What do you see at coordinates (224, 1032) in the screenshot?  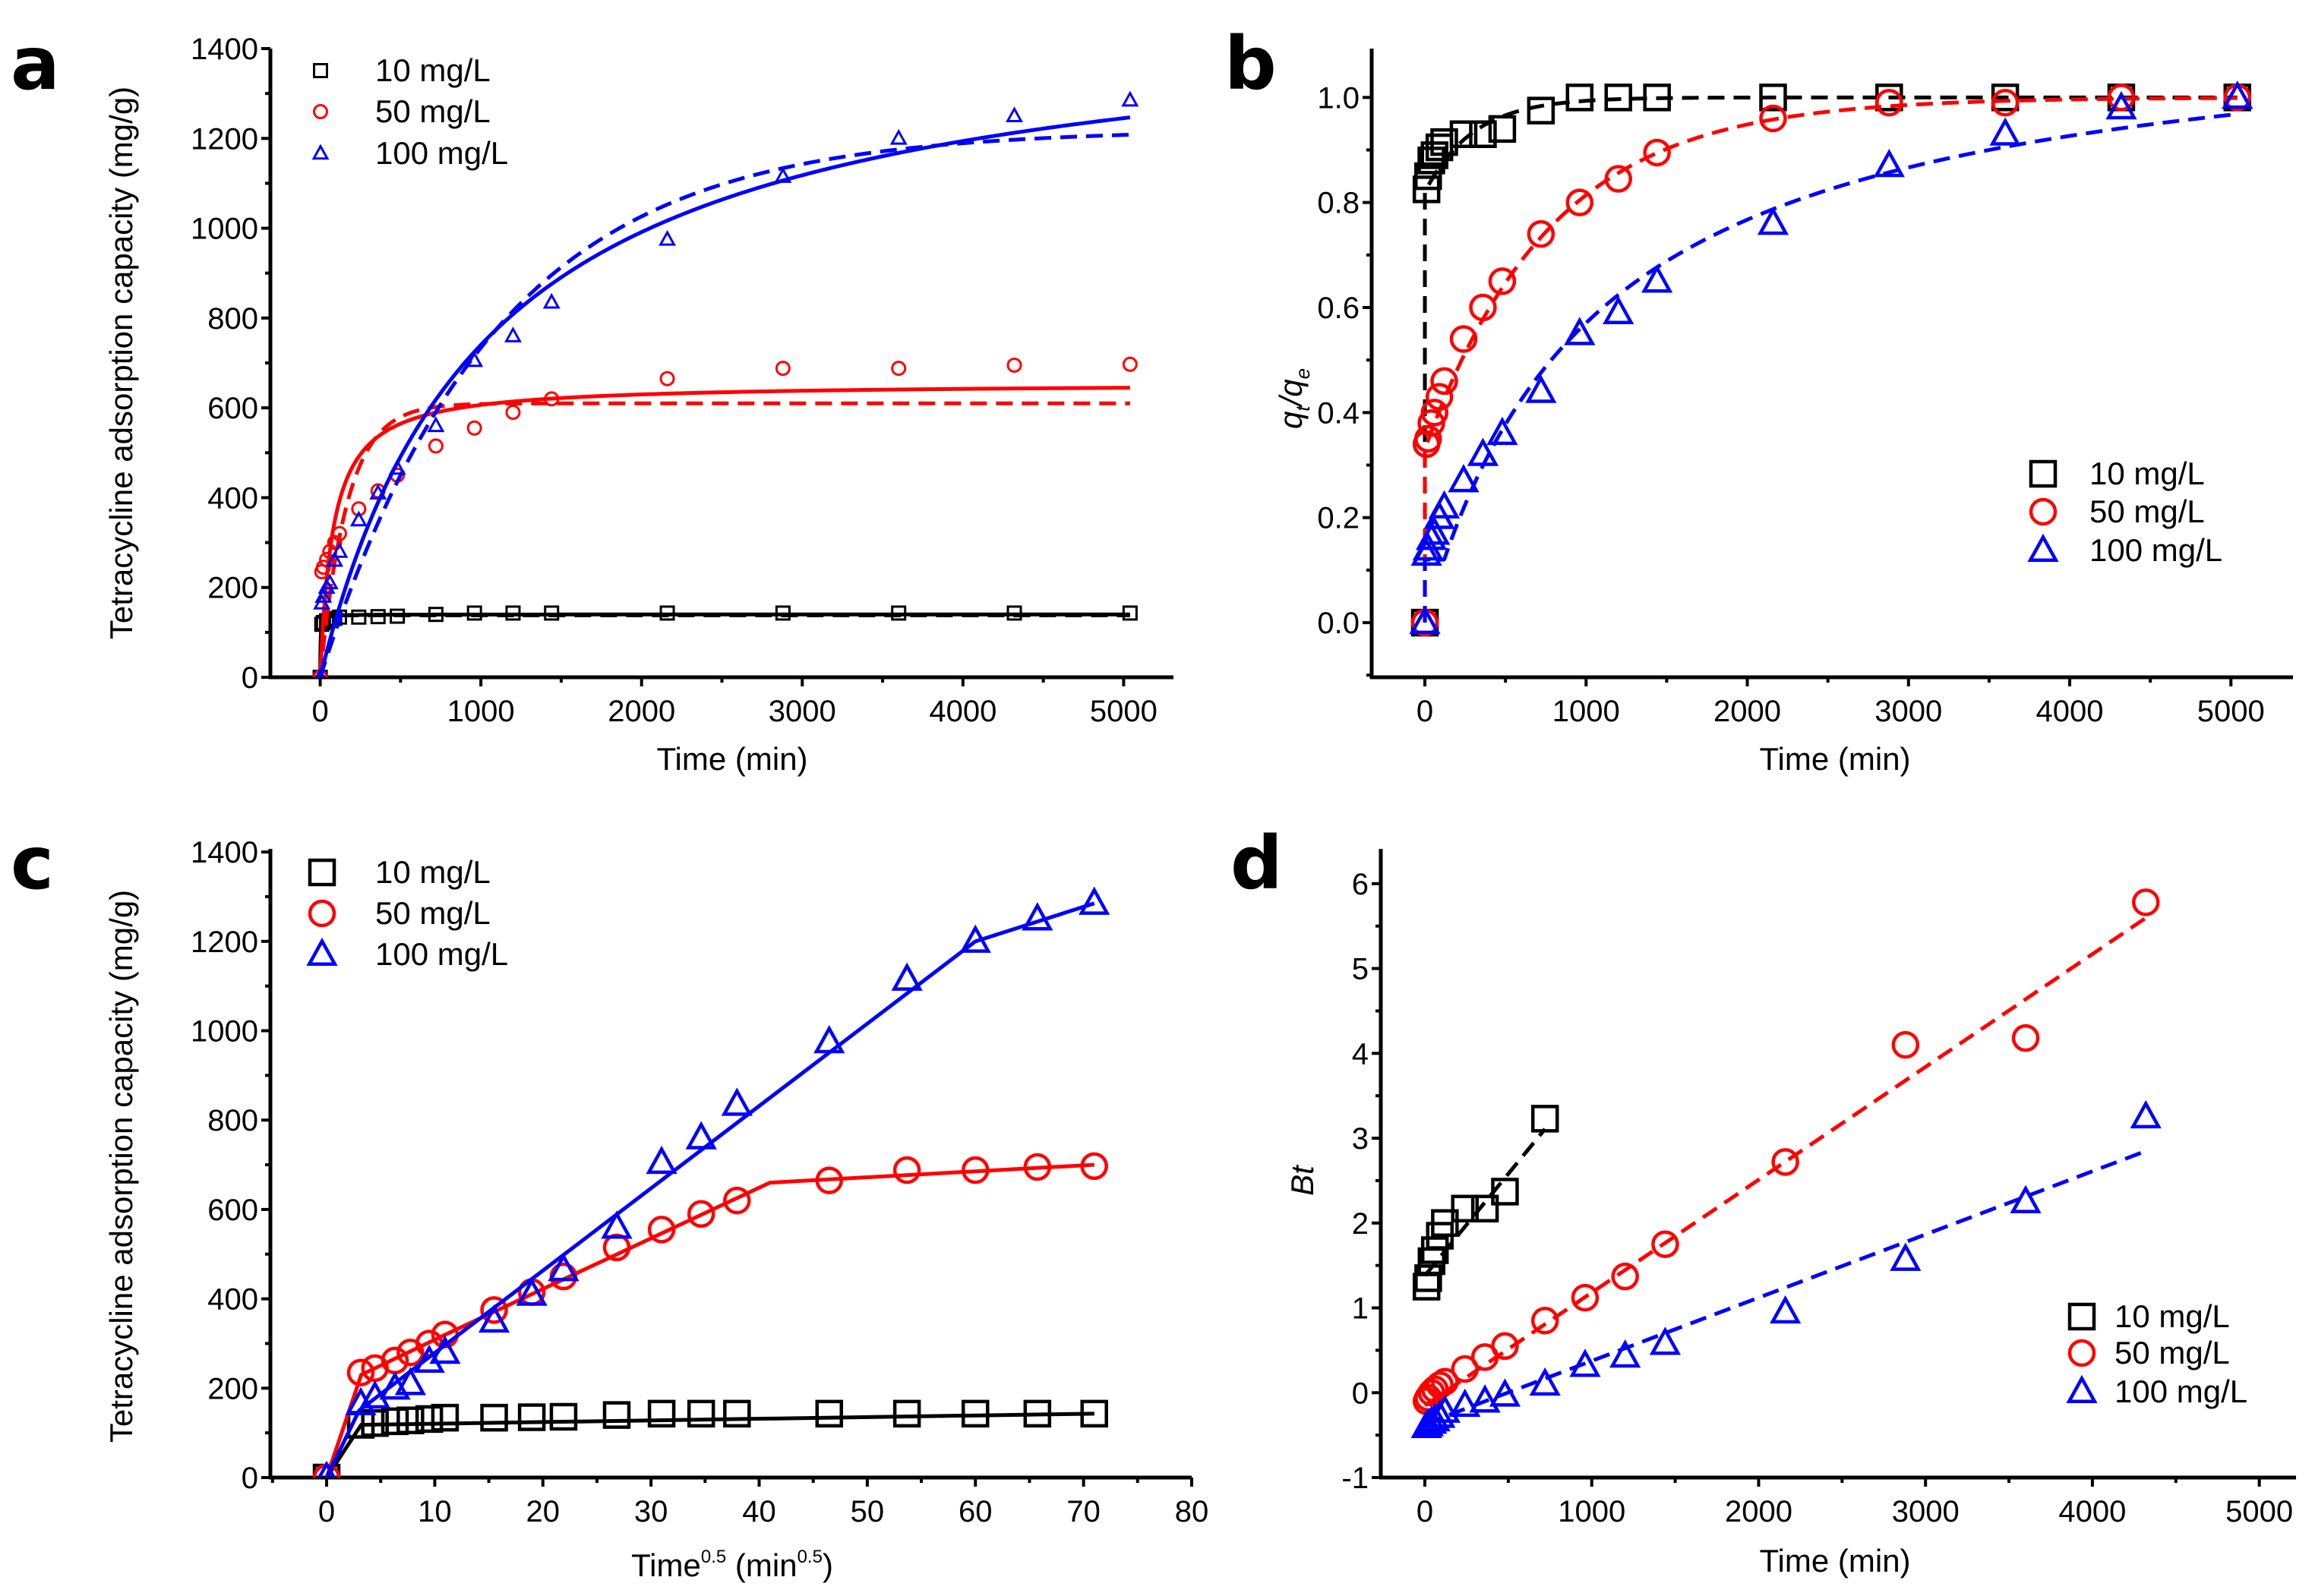 I see `y-tick-label: 1000` at bounding box center [224, 1032].